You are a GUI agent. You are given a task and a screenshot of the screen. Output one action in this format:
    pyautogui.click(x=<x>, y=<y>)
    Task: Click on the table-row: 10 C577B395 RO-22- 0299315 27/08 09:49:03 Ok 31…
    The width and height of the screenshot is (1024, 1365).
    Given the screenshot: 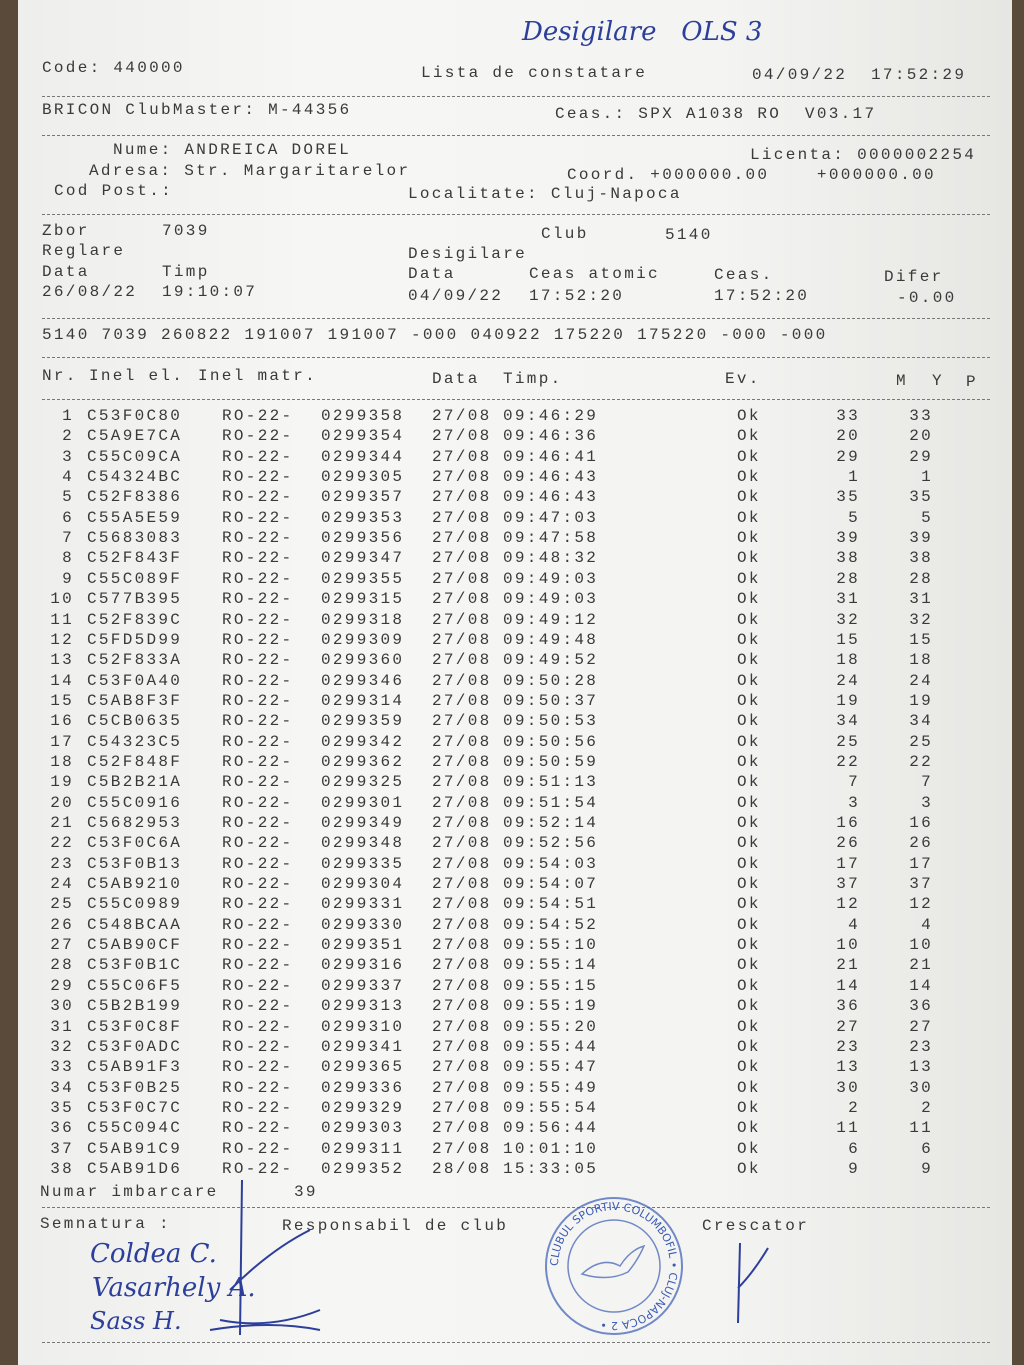 What is the action you would take?
    pyautogui.click(x=500, y=599)
    